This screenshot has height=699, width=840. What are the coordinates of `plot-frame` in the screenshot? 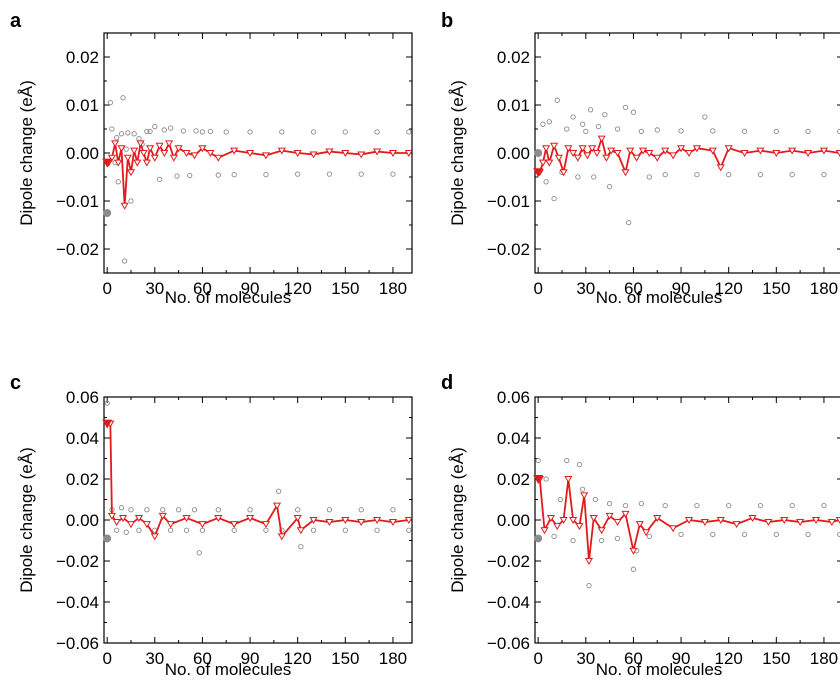 It's located at (258, 520).